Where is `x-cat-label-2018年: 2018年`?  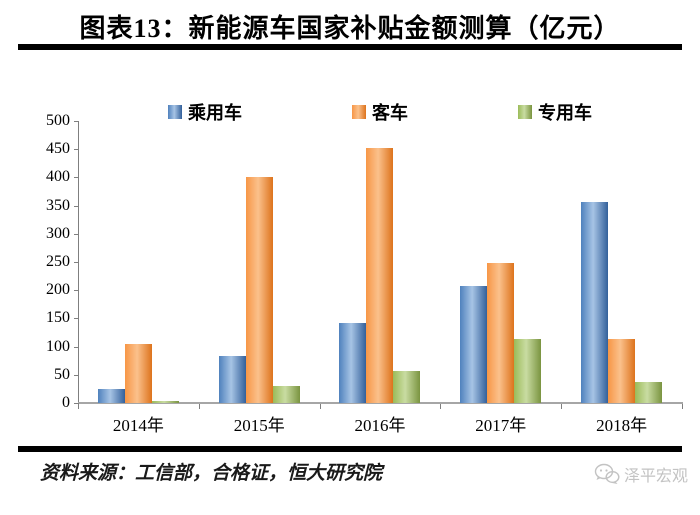 x-cat-label-2018年: 2018年 is located at coordinates (622, 425).